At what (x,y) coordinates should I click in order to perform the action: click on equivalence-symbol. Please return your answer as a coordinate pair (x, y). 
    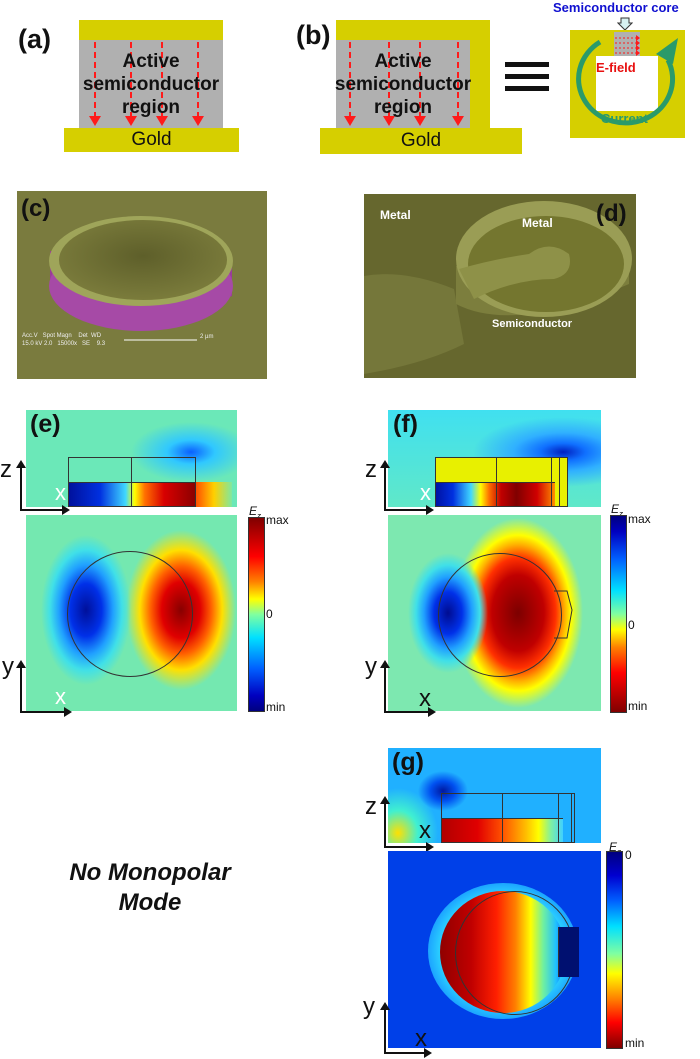
    Looking at the image, I should click on (527, 76).